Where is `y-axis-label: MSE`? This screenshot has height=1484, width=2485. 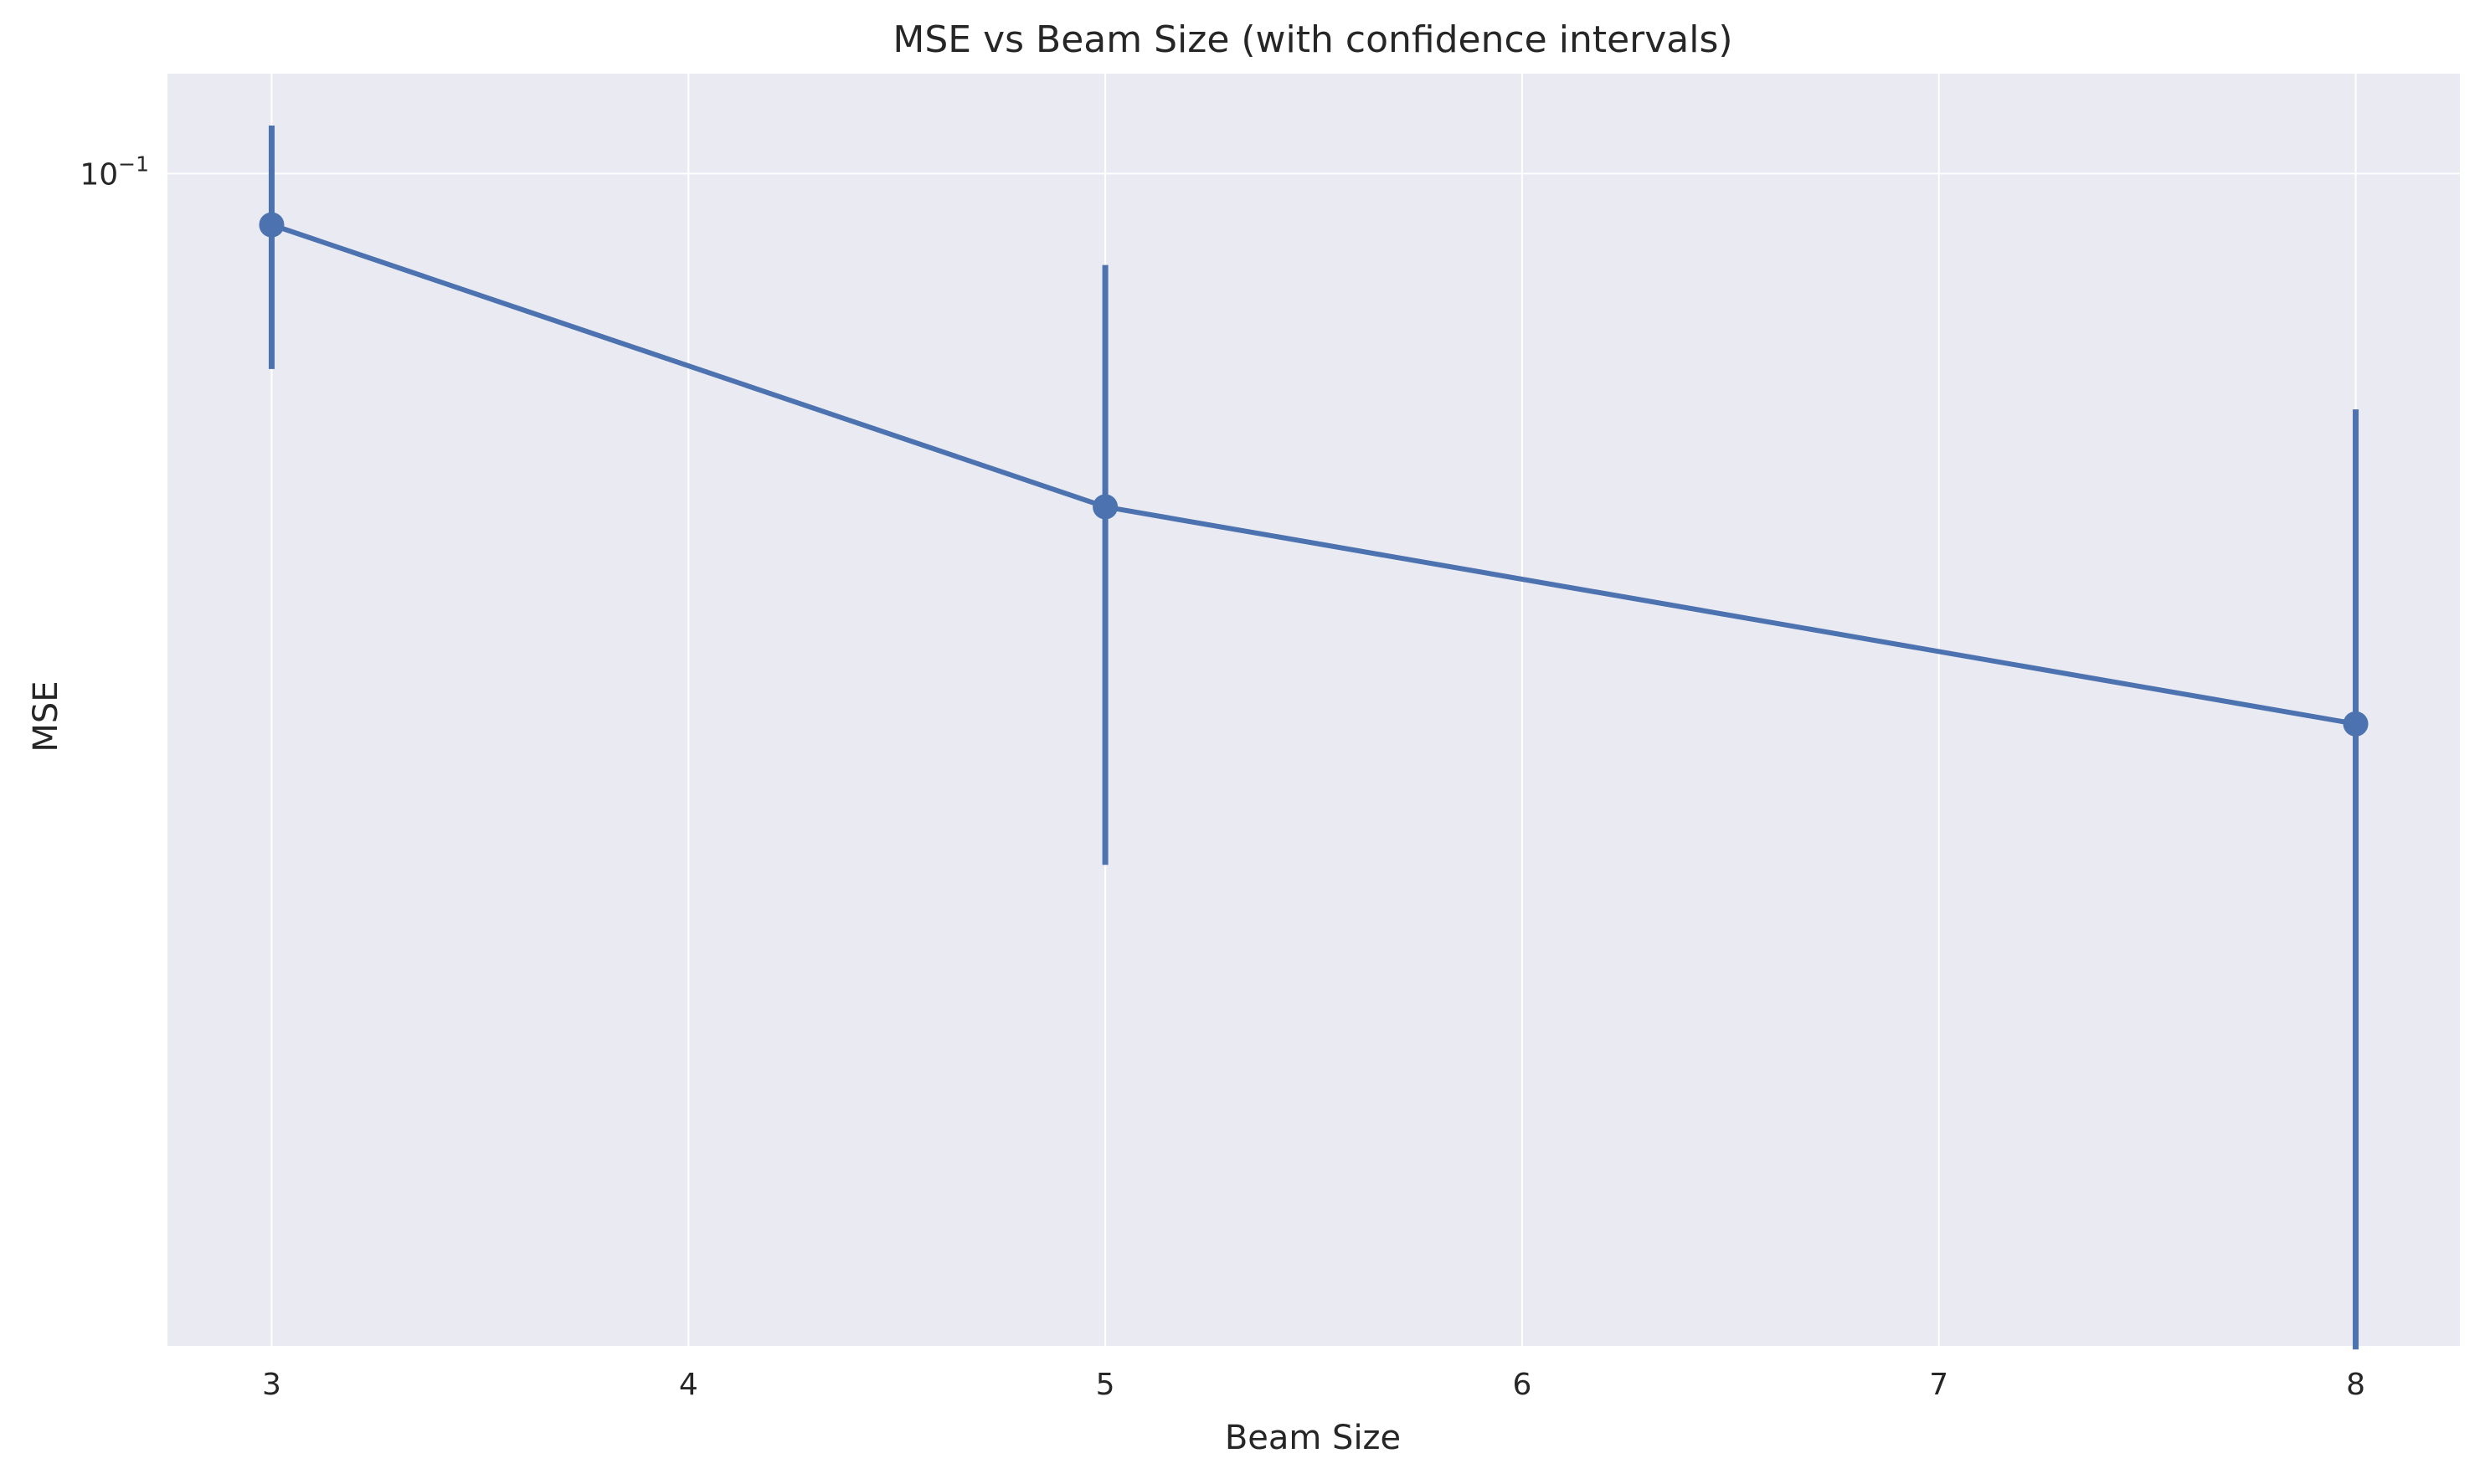
y-axis-label: MSE is located at coordinates (46, 716).